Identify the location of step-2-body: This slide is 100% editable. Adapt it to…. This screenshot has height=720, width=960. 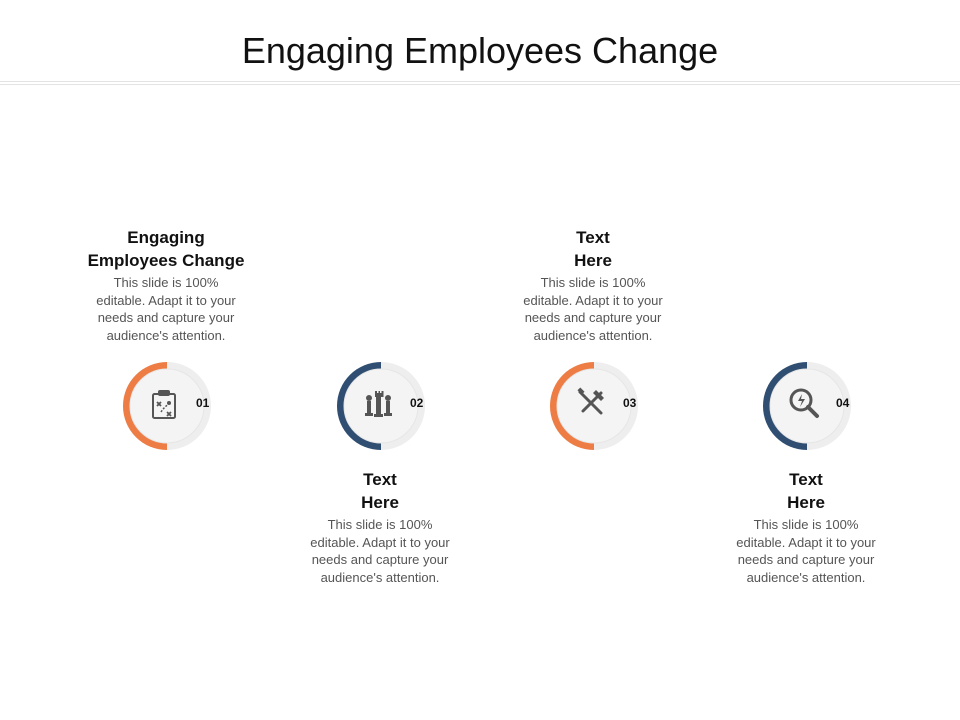
(380, 551).